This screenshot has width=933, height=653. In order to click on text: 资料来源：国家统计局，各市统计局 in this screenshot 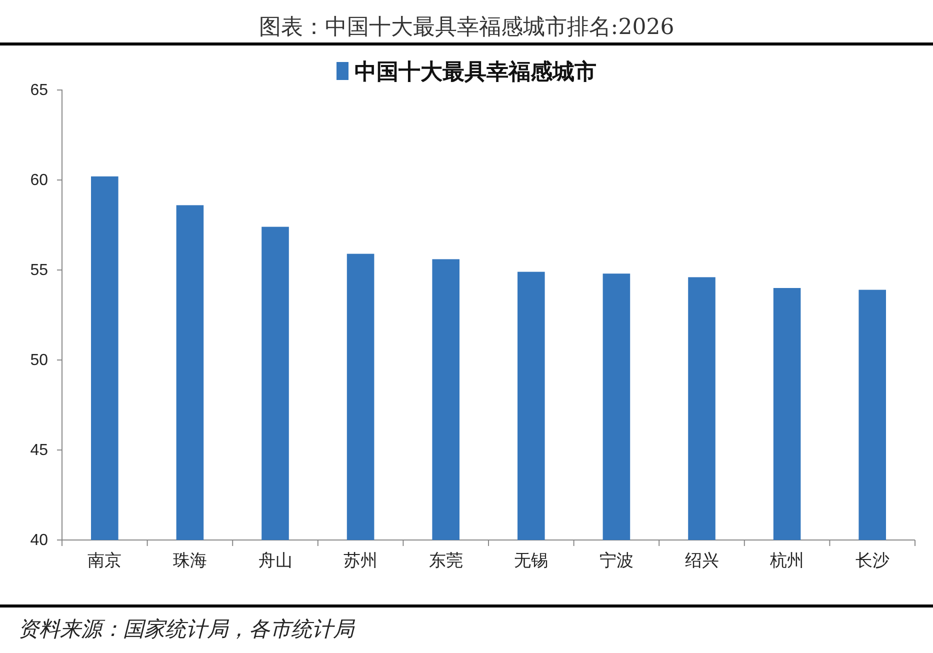, I will do `click(187, 629)`.